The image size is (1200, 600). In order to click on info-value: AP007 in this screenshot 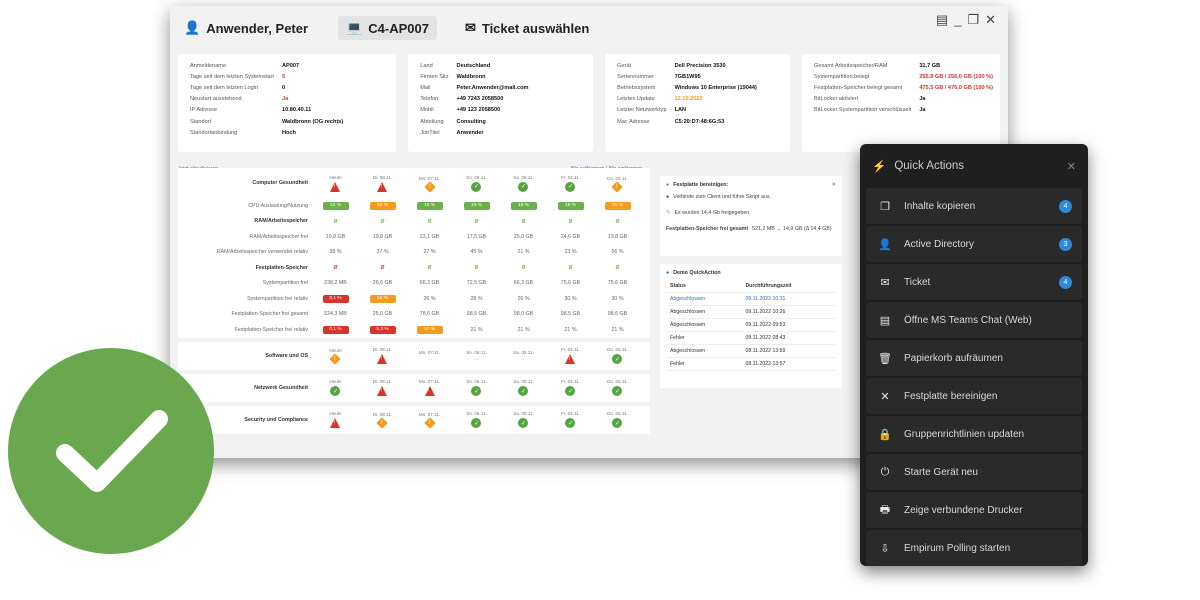, I will do `click(290, 65)`.